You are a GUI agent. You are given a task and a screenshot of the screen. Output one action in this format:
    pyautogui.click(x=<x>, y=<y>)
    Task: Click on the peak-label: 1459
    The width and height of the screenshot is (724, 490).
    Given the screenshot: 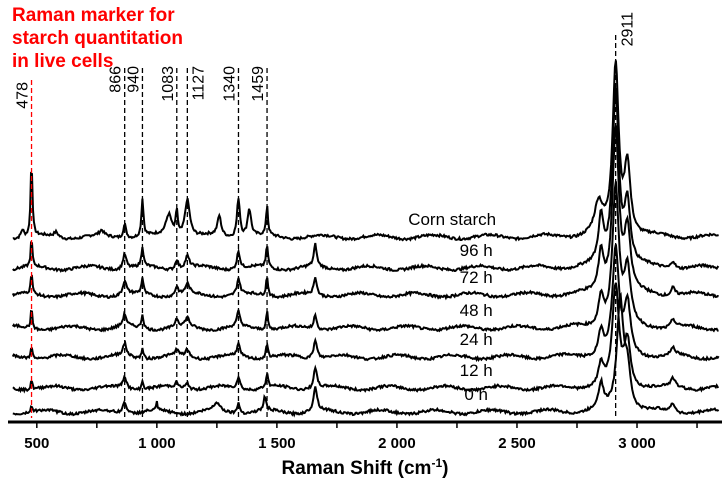 What is the action you would take?
    pyautogui.click(x=258, y=84)
    